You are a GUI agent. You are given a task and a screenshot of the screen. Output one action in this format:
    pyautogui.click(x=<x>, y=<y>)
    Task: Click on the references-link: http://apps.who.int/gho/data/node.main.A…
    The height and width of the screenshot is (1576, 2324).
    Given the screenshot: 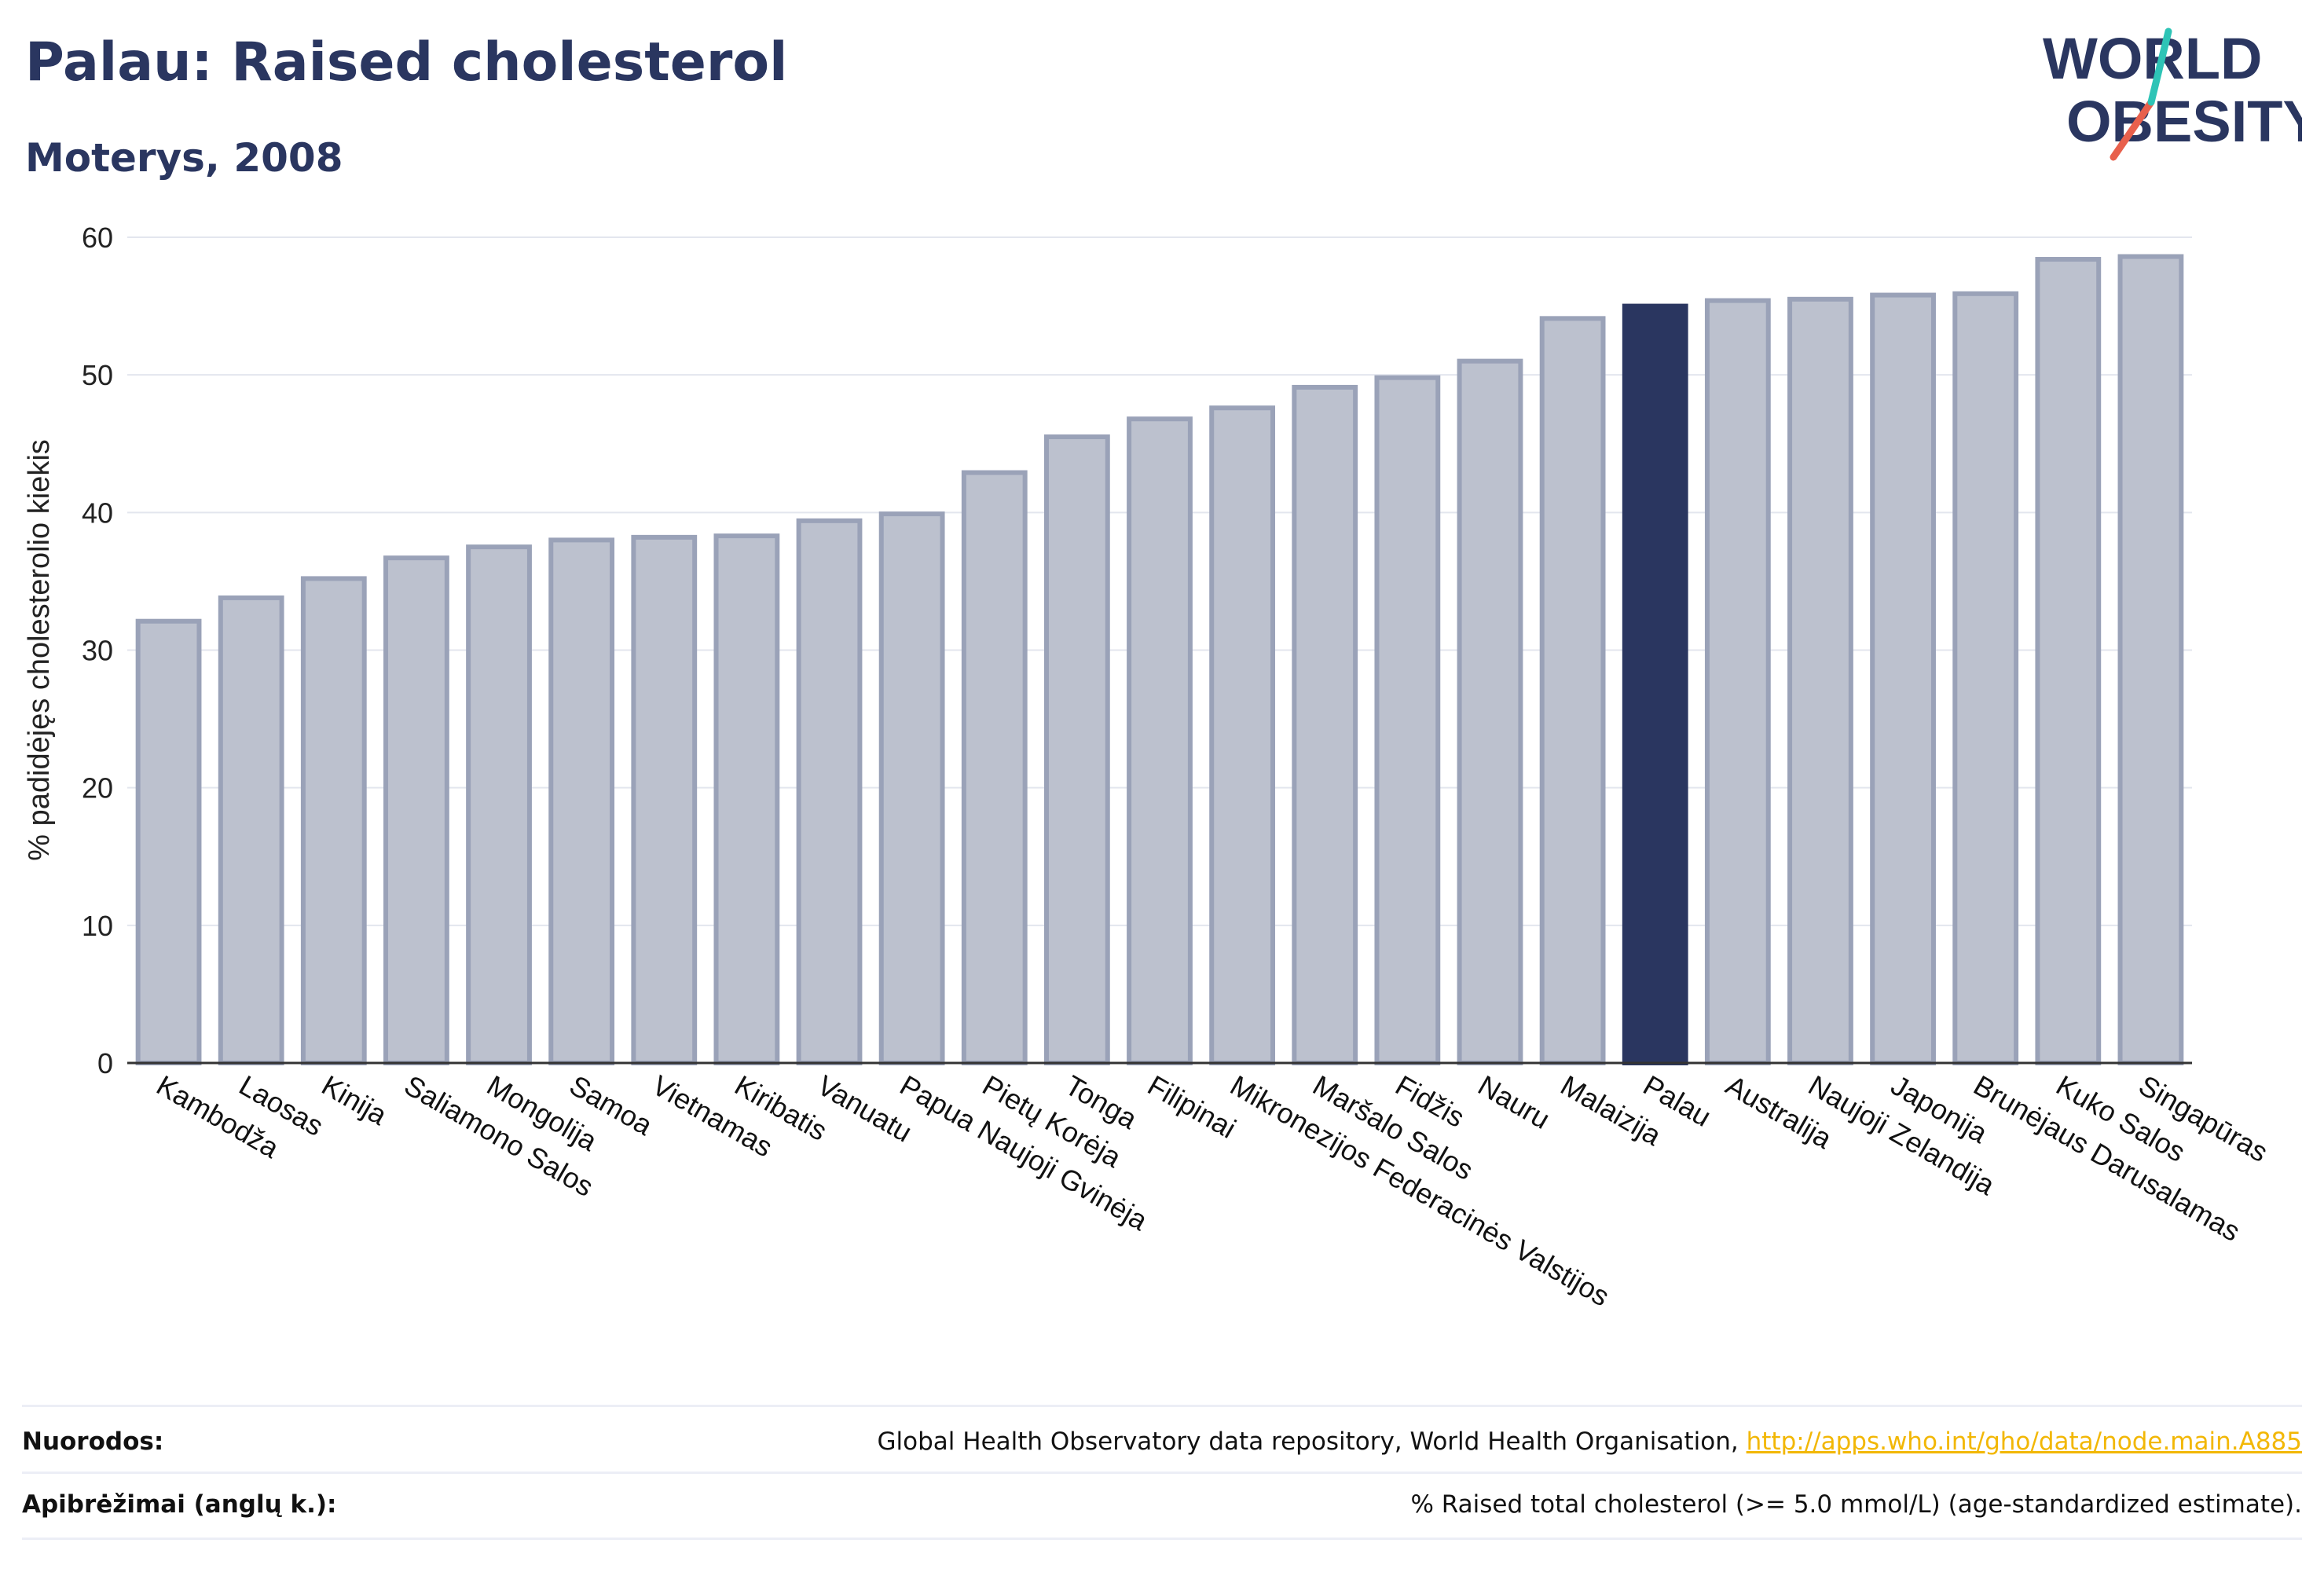 What is the action you would take?
    pyautogui.click(x=2024, y=1442)
    